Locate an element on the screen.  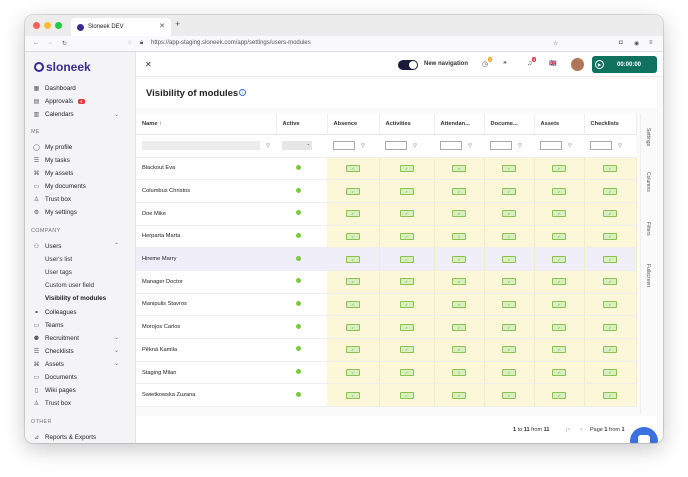
tab-filters: Filters is located at coordinates (648, 229).